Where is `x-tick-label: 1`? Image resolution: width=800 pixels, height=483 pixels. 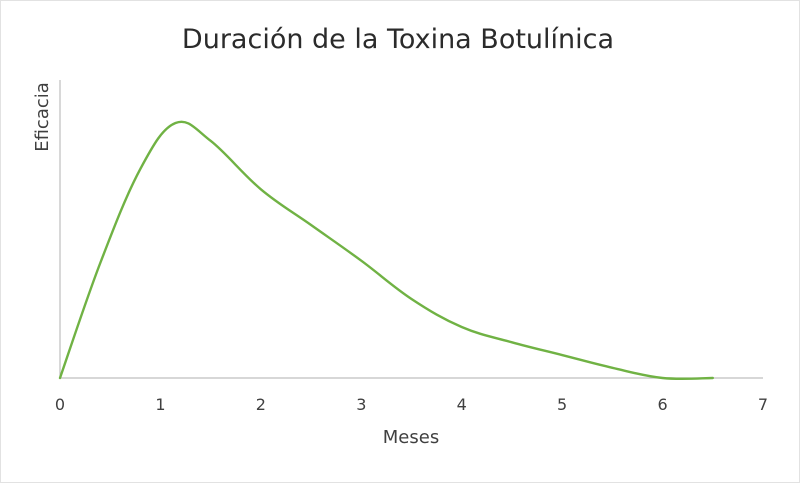
x-tick-label: 1 is located at coordinates (160, 404).